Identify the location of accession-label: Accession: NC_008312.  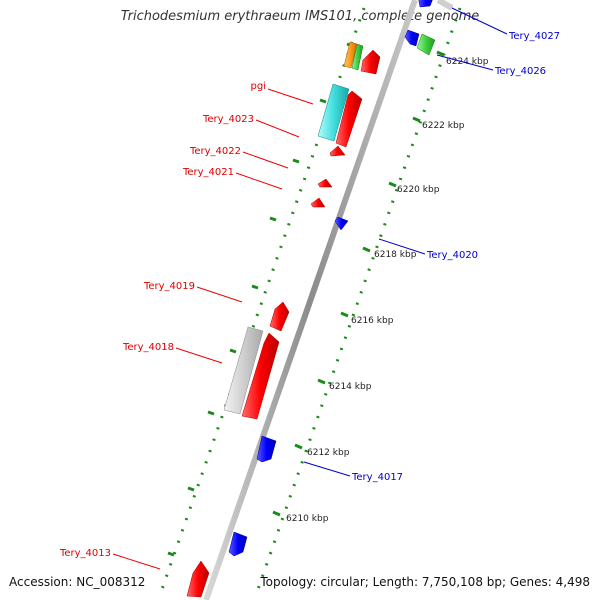
(77, 582).